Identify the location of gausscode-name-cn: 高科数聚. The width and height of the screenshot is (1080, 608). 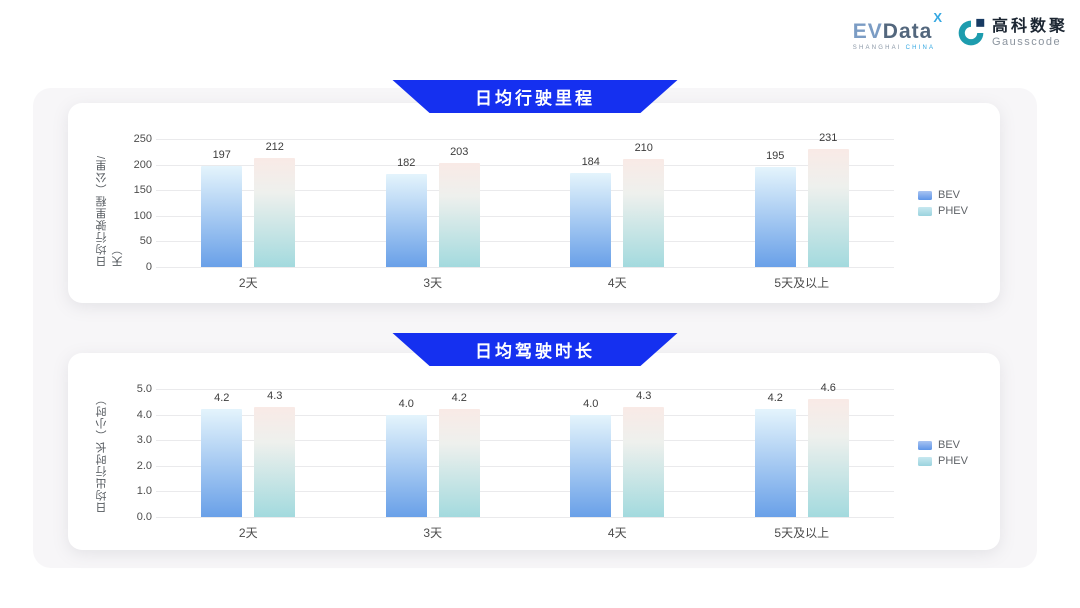
(1029, 26).